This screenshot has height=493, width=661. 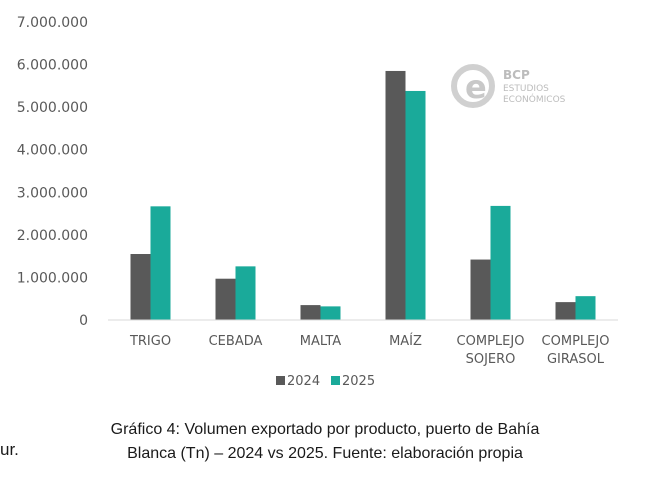 What do you see at coordinates (52, 278) in the screenshot?
I see `y-tick-label: 1.000.000` at bounding box center [52, 278].